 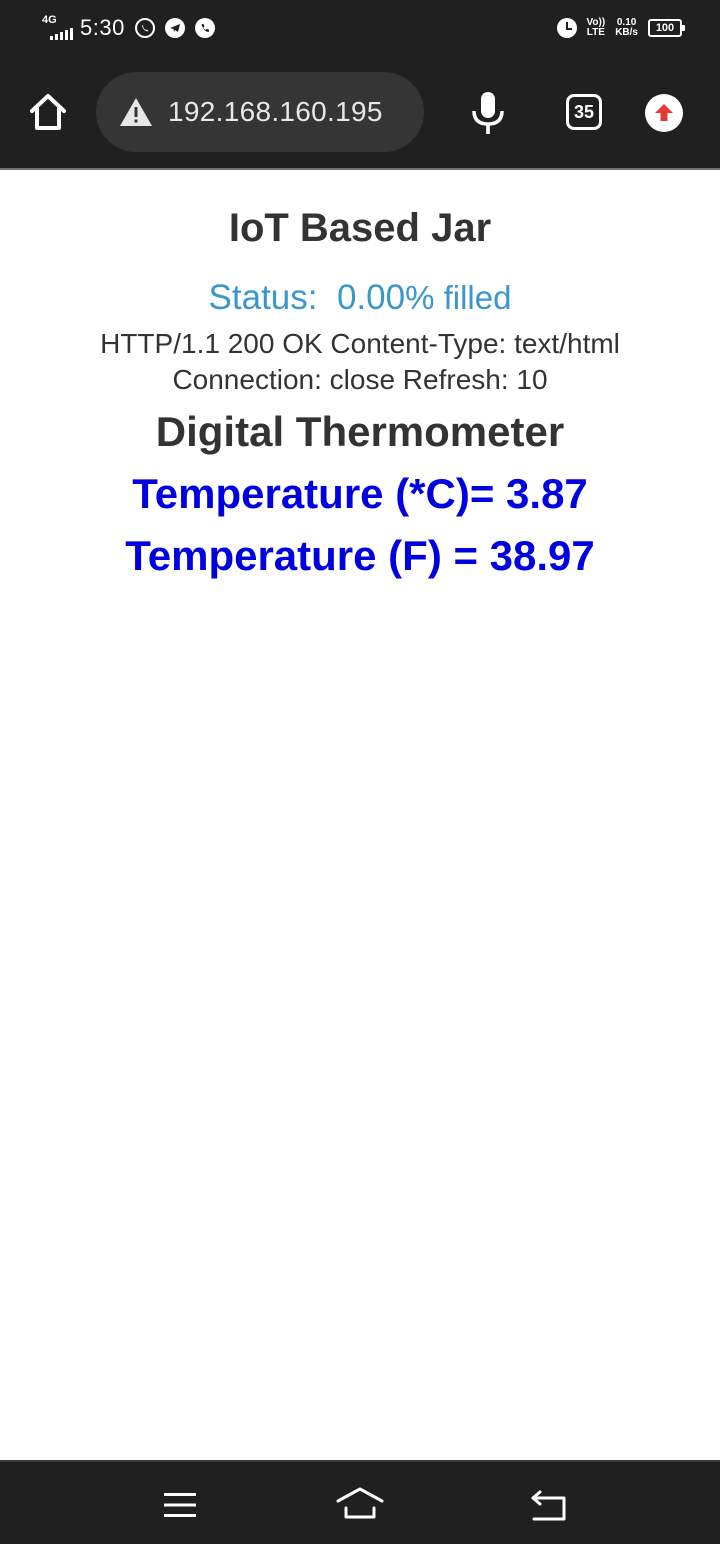 I want to click on jar-status: Status: 0.00% filled, so click(x=360, y=298).